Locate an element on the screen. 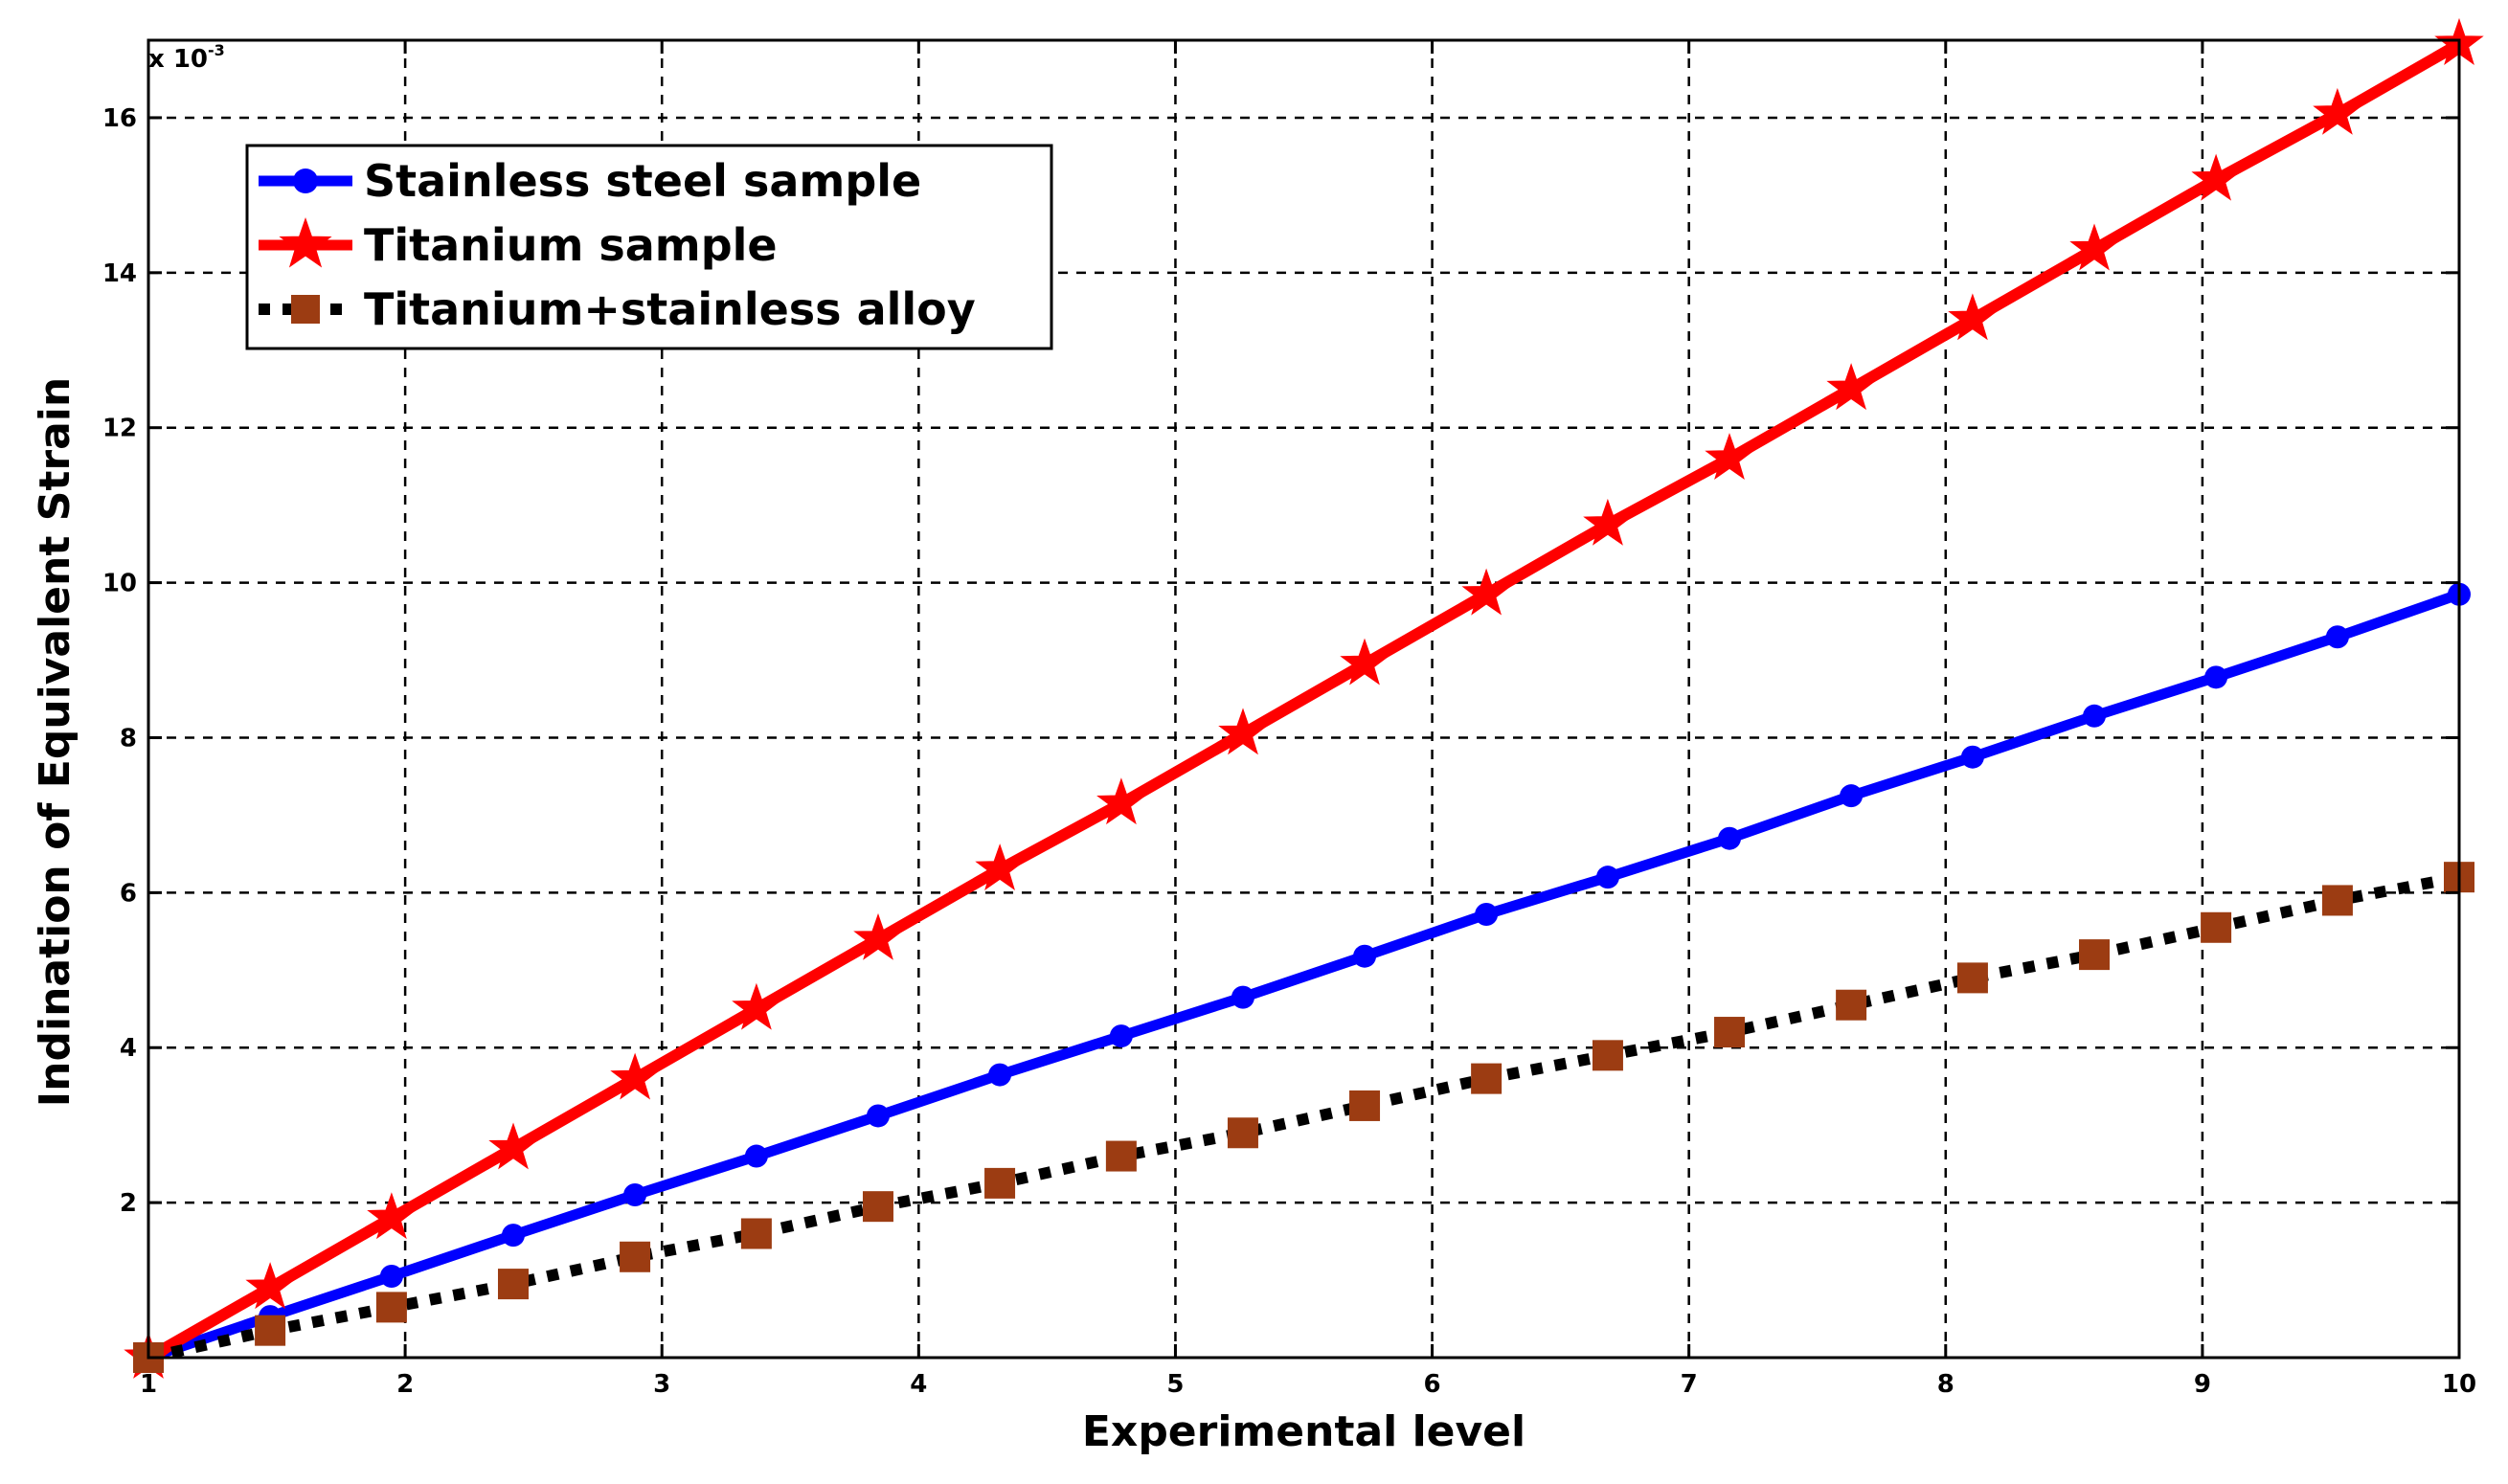  legend-item: Stainless steel sample is located at coordinates (590, 181).